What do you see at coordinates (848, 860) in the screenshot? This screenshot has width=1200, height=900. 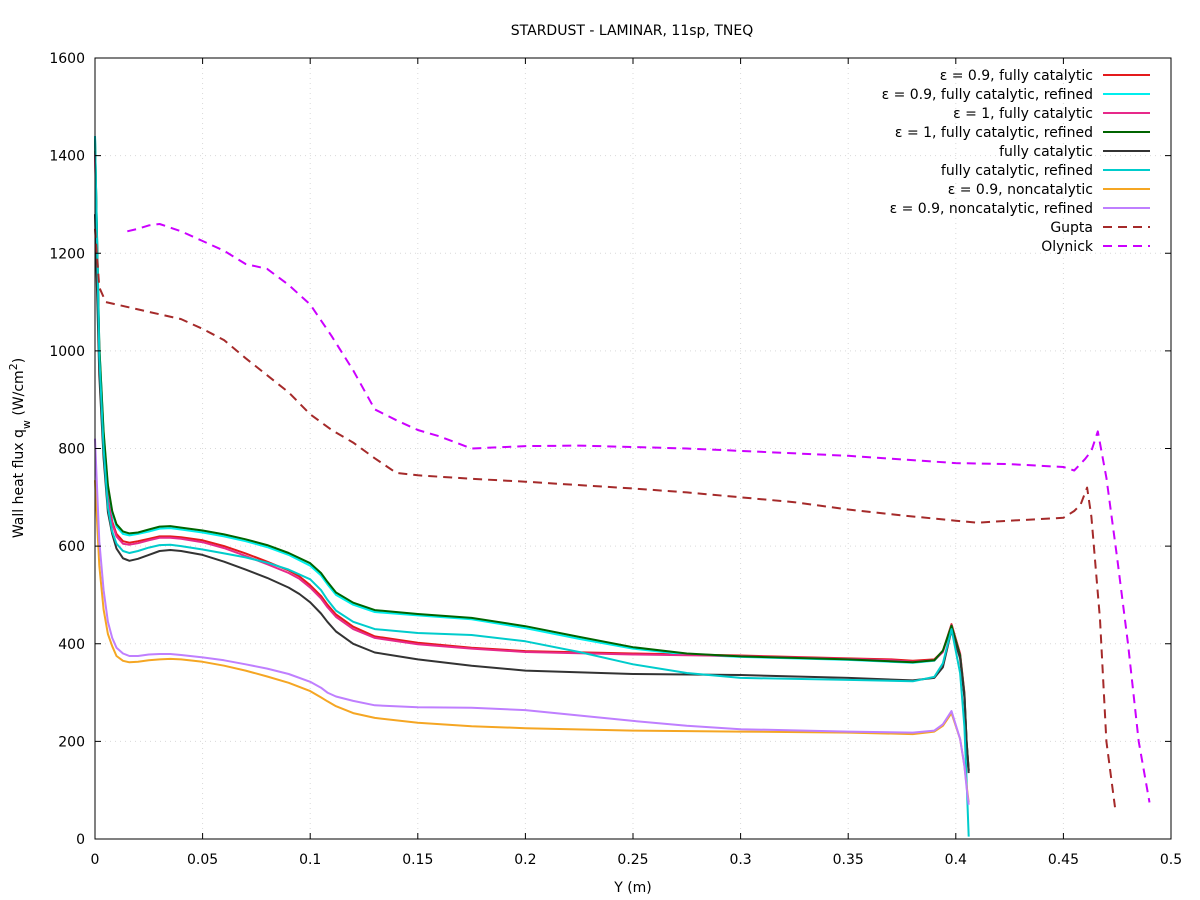 I see `x-tick-label: 0.35` at bounding box center [848, 860].